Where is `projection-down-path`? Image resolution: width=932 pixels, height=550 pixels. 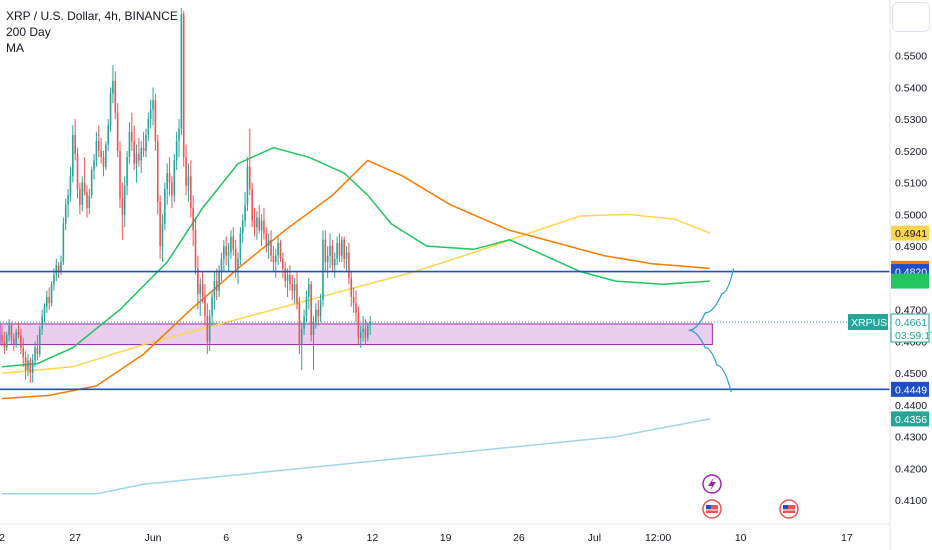
projection-down-path is located at coordinates (710, 361).